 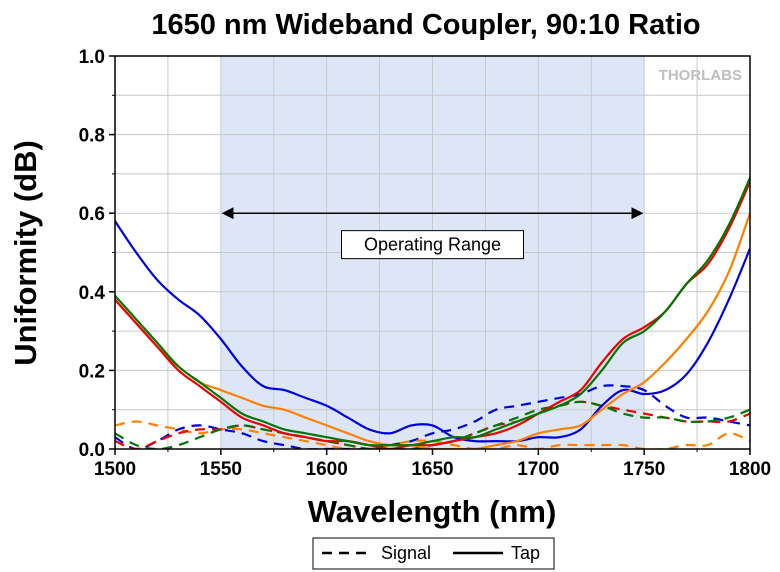 I want to click on operating-range-label: Operating Range, so click(x=432, y=245).